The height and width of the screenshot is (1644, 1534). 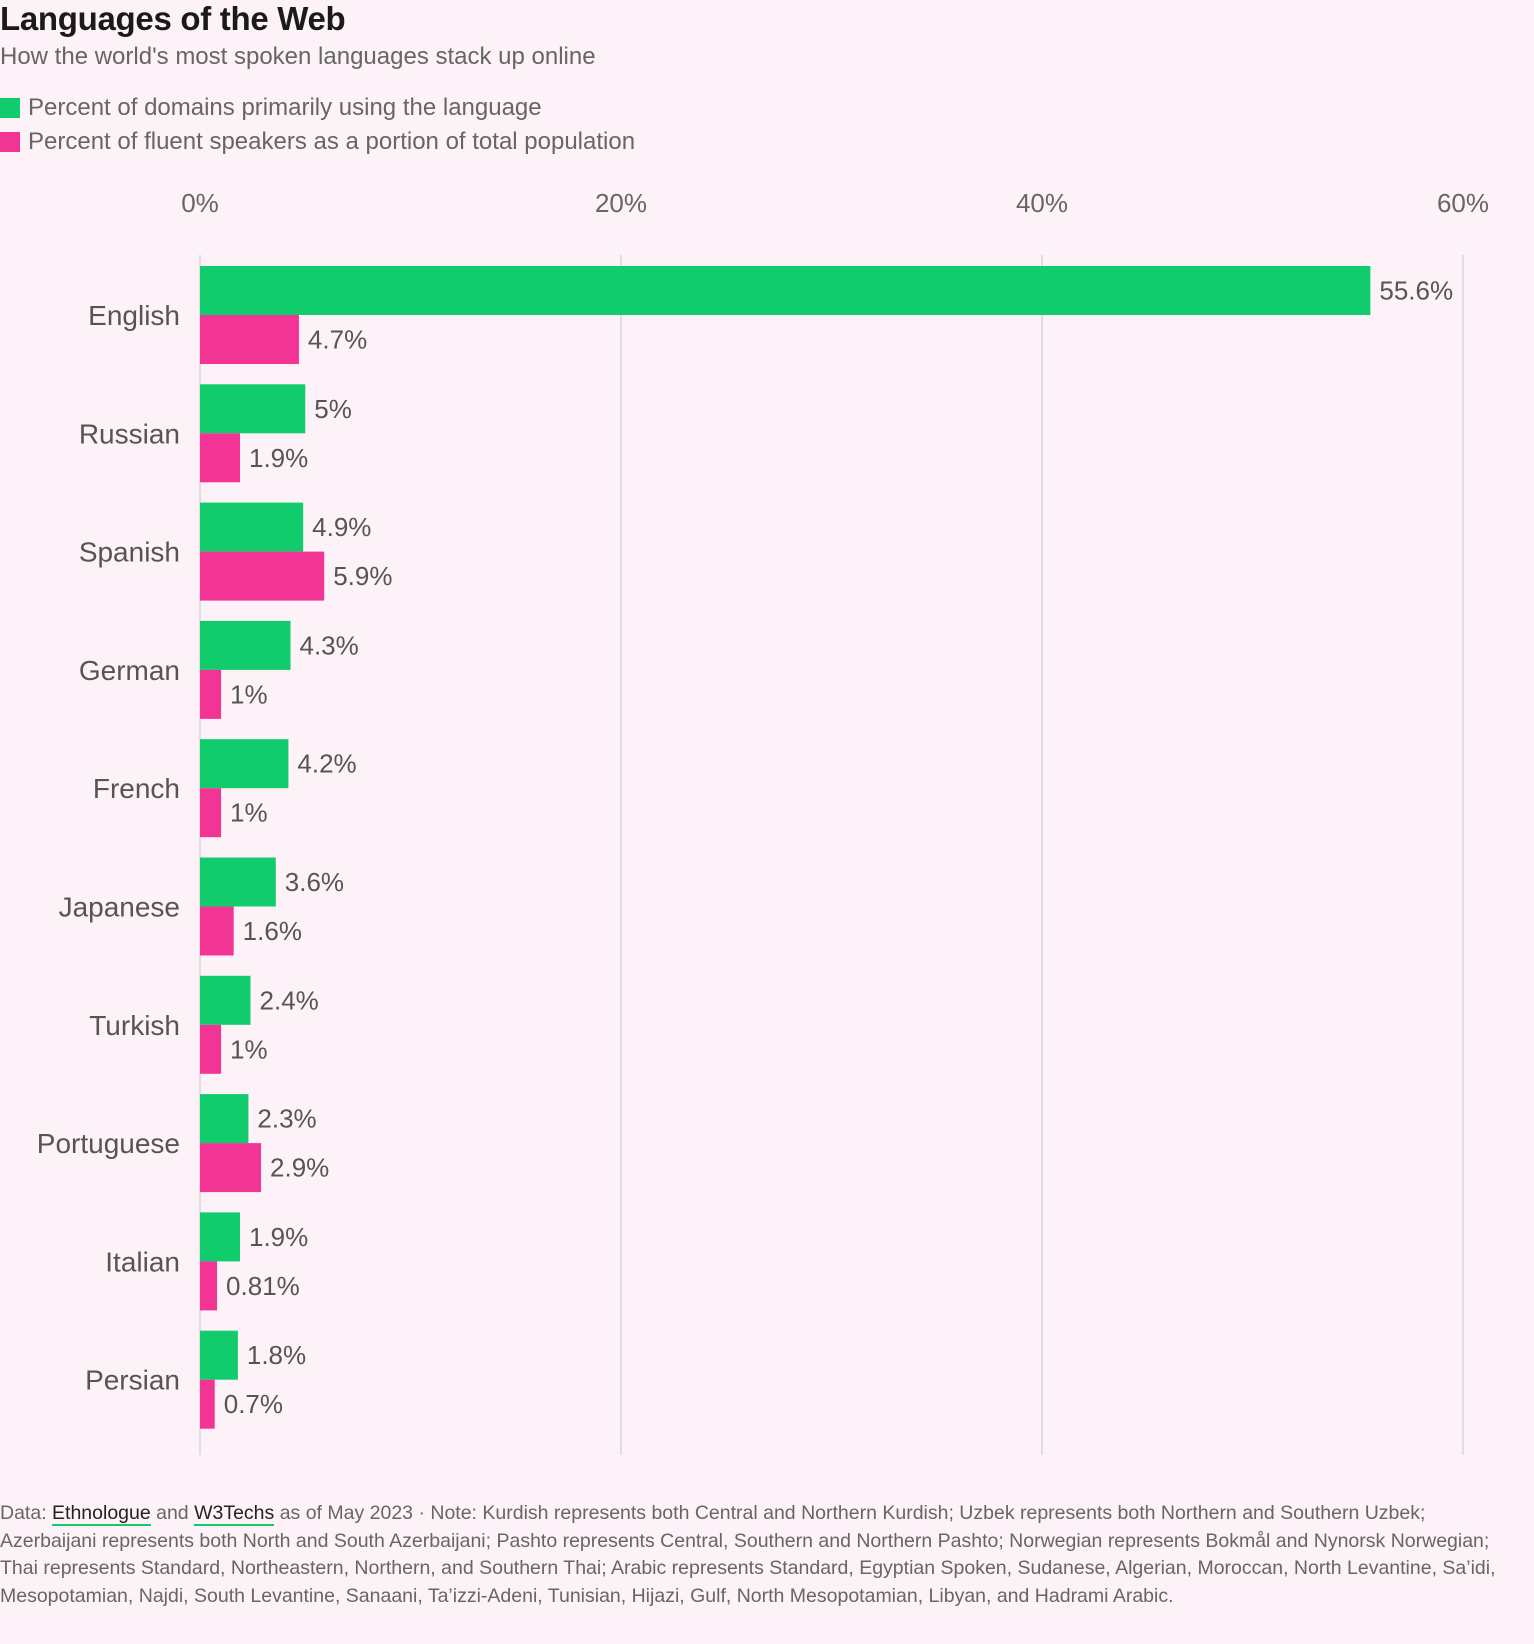 What do you see at coordinates (132, 1380) in the screenshot?
I see `category-label: Persian` at bounding box center [132, 1380].